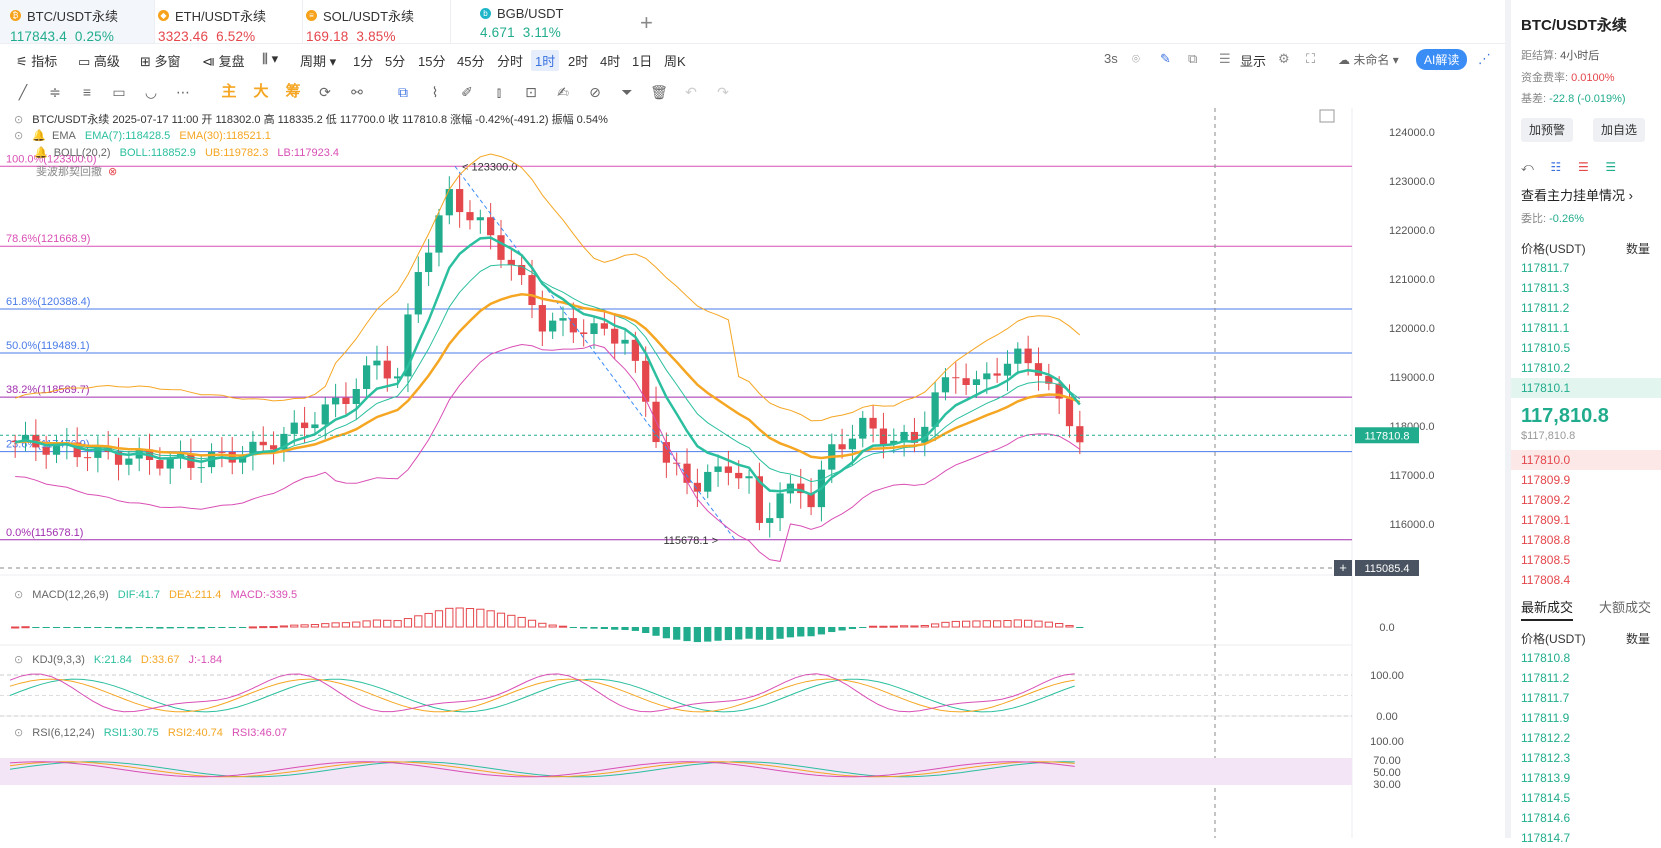 The width and height of the screenshot is (1661, 848). What do you see at coordinates (225, 22) in the screenshot?
I see `tab-eth: ◆ ETH/USDT永续 3323.46 6.52%` at bounding box center [225, 22].